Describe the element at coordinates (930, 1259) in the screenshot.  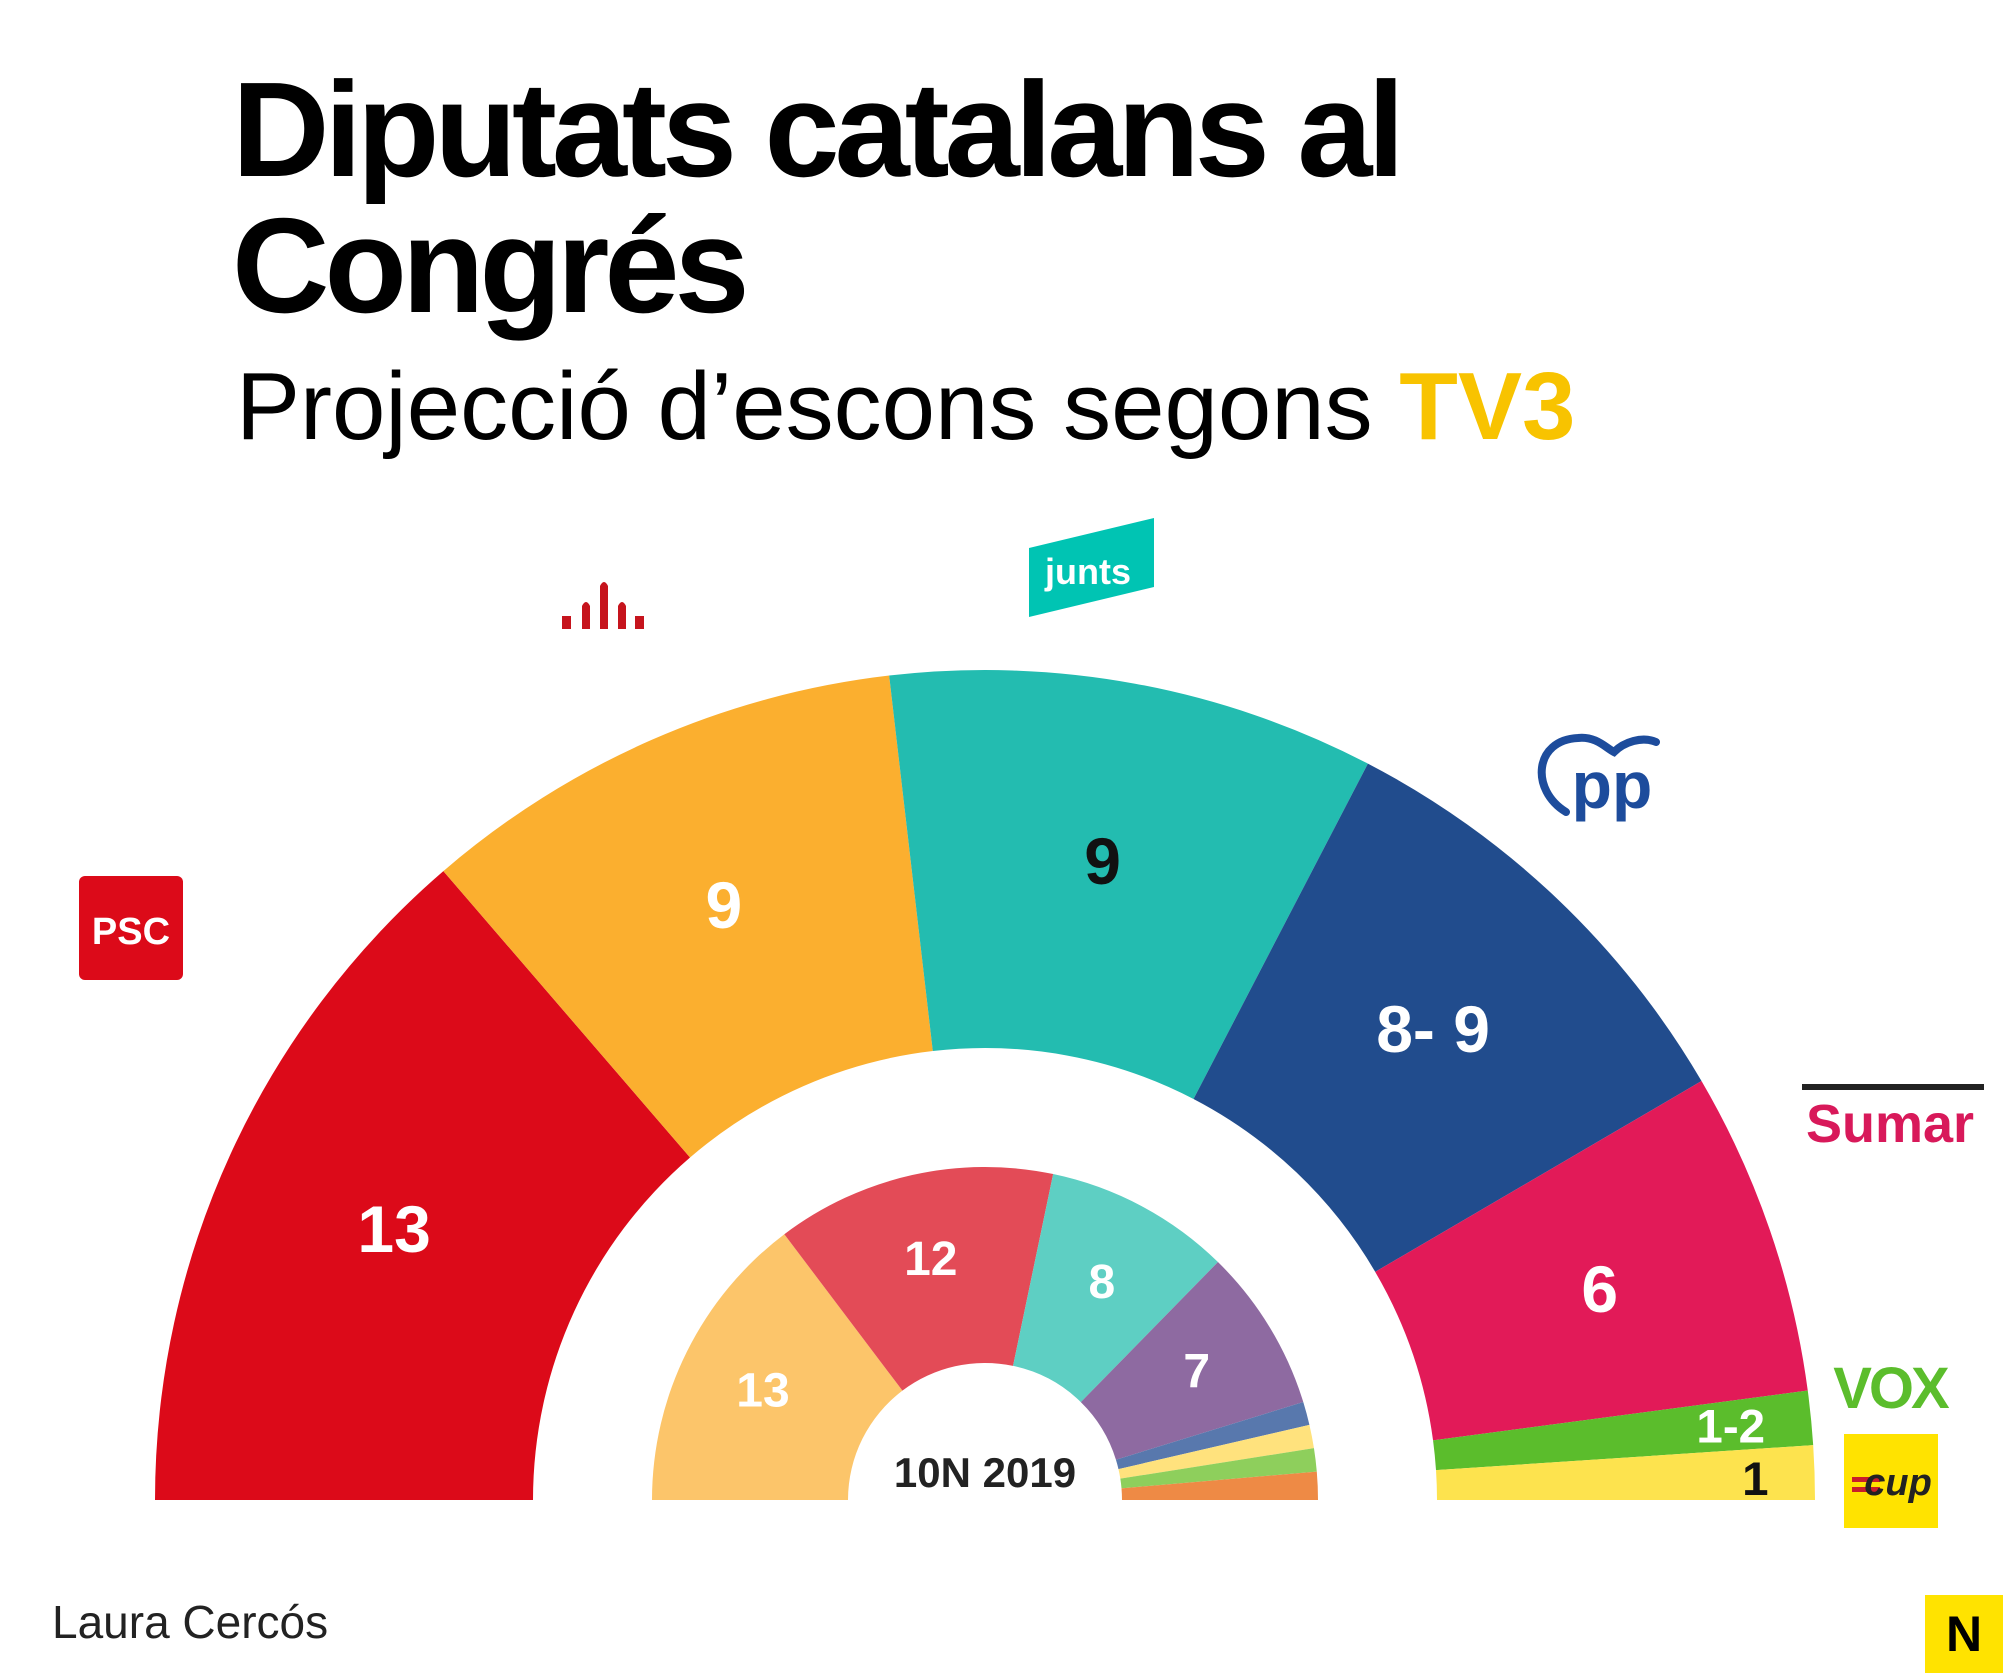
I see `inner-label-1: 12` at that location.